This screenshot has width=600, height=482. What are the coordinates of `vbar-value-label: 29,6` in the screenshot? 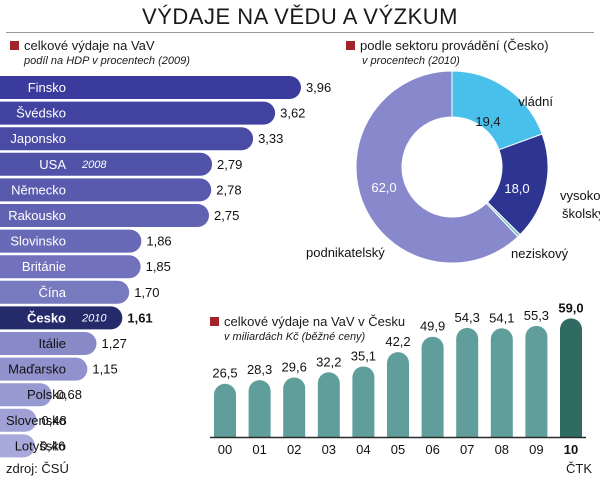 It's located at (294, 367).